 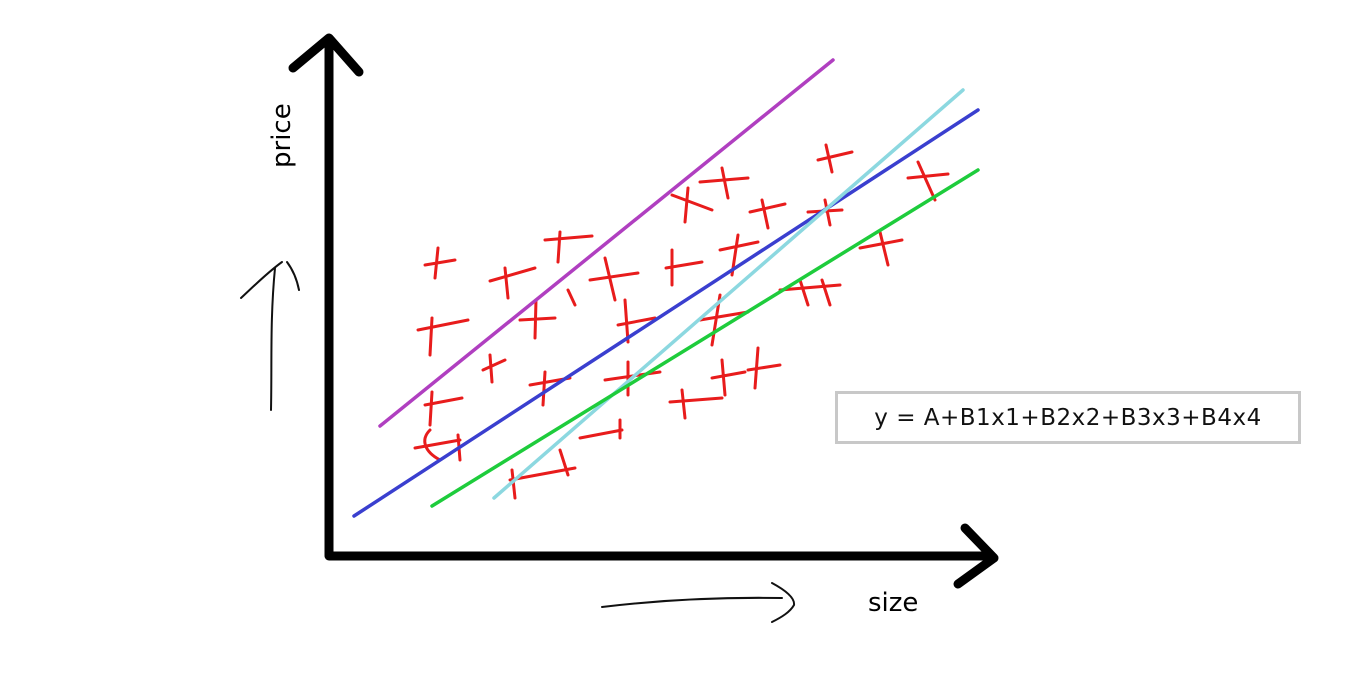 I want to click on up-arrow-icon, so click(x=270, y=336).